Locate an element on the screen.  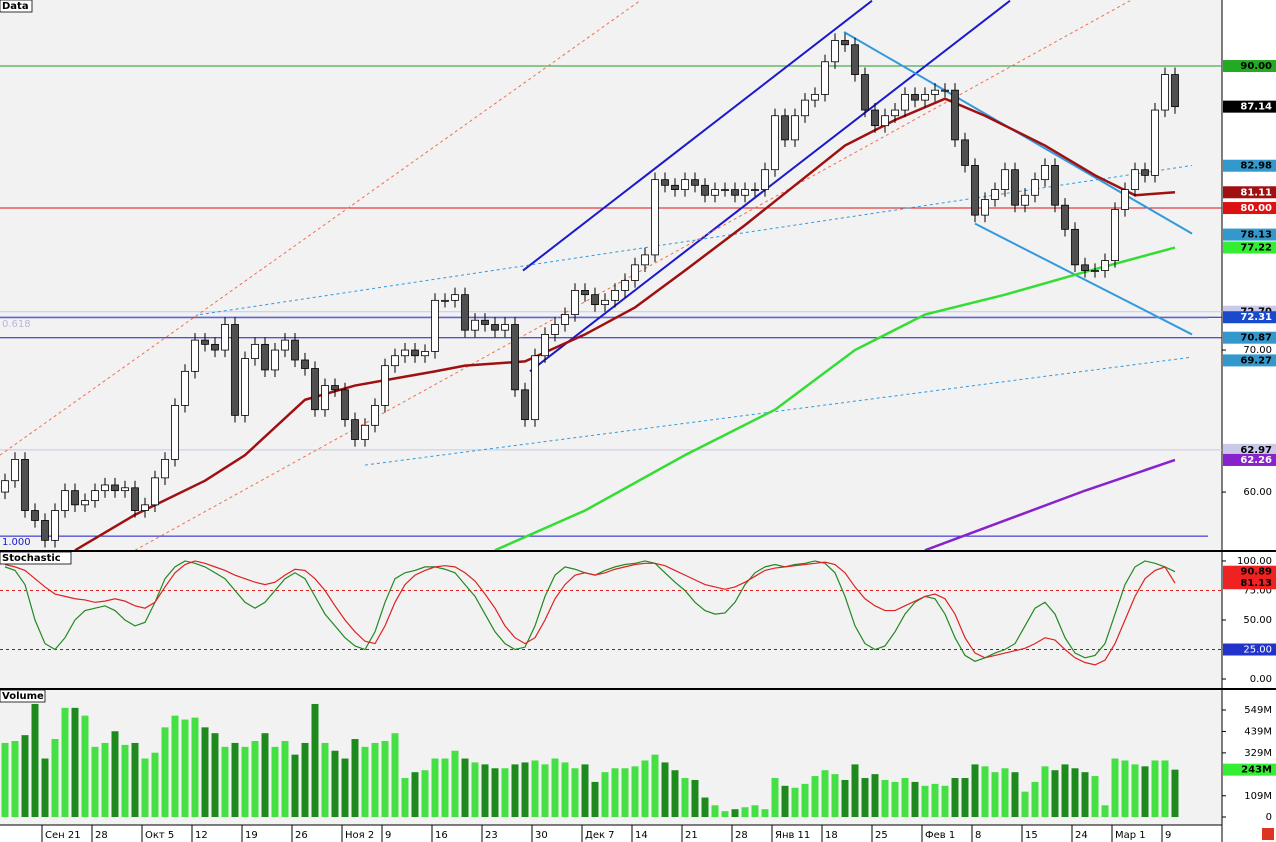
x-tick-label: 21 is located at coordinates (691, 835).